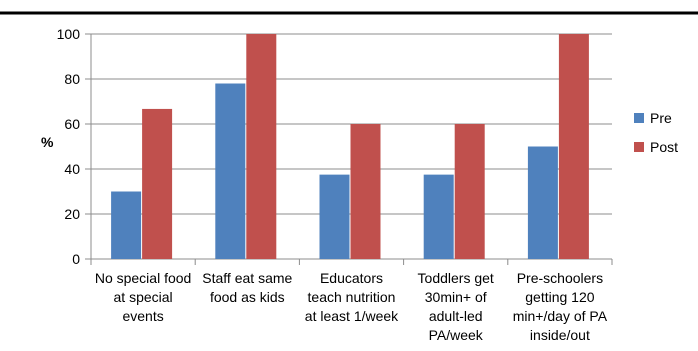  What do you see at coordinates (247, 278) in the screenshot?
I see `x-tick-label-line: Staff eat same` at bounding box center [247, 278].